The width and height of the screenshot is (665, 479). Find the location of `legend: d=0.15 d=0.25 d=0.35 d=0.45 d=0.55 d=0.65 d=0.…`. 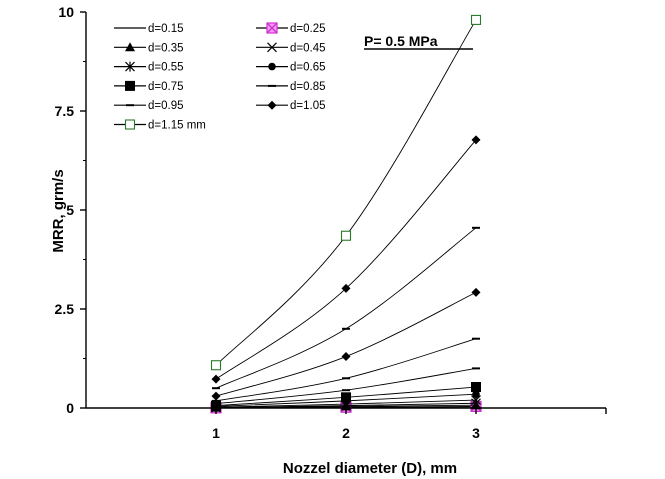

legend: d=0.15 d=0.25 d=0.35 d=0.45 d=0.55 d=0.65 d=0.… is located at coordinates (220, 77).